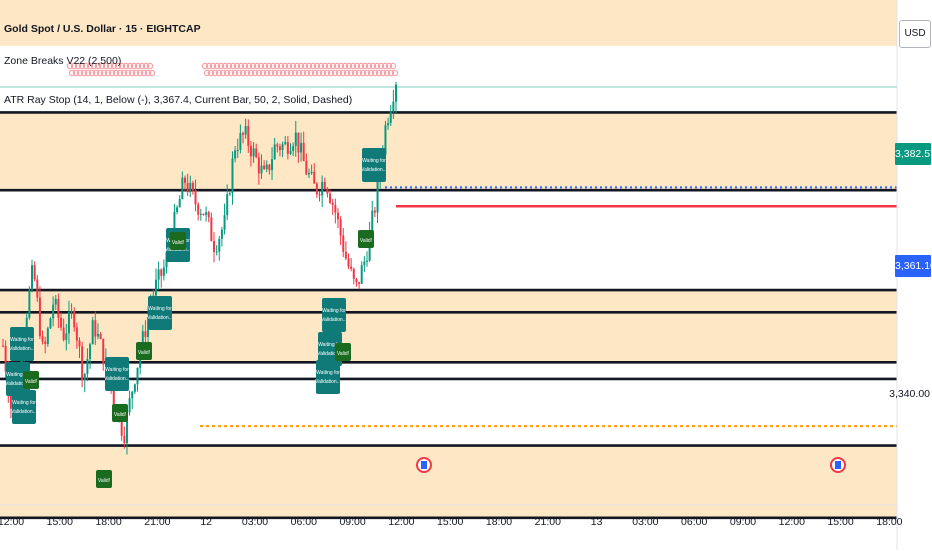 Image resolution: width=932 pixels, height=555 pixels. I want to click on time-axis-tick-label: 21:00, so click(157, 522).